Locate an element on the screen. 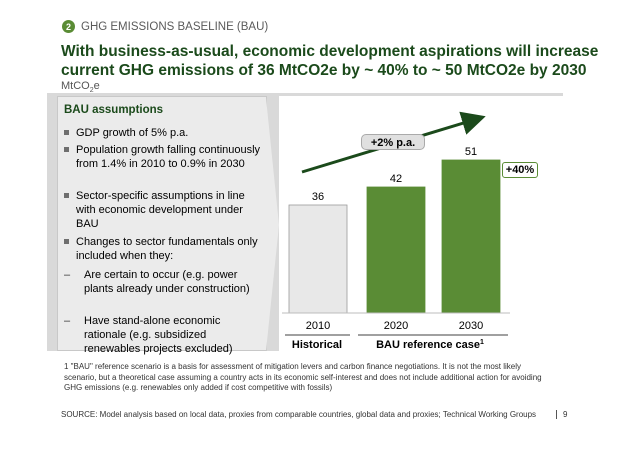  assumptions-title: BAU assumptions is located at coordinates (114, 110).